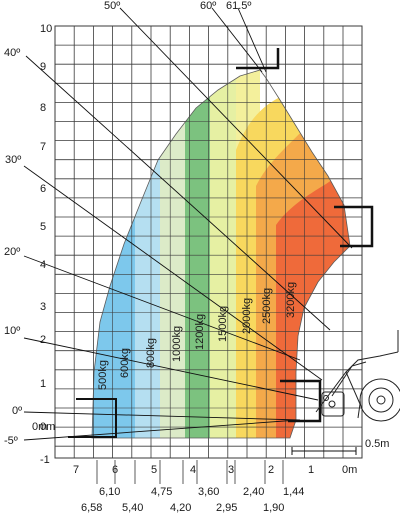 This screenshot has height=526, width=400. Describe the element at coordinates (132, 508) in the screenshot. I see `reach-label-bottom: 5,40` at that location.